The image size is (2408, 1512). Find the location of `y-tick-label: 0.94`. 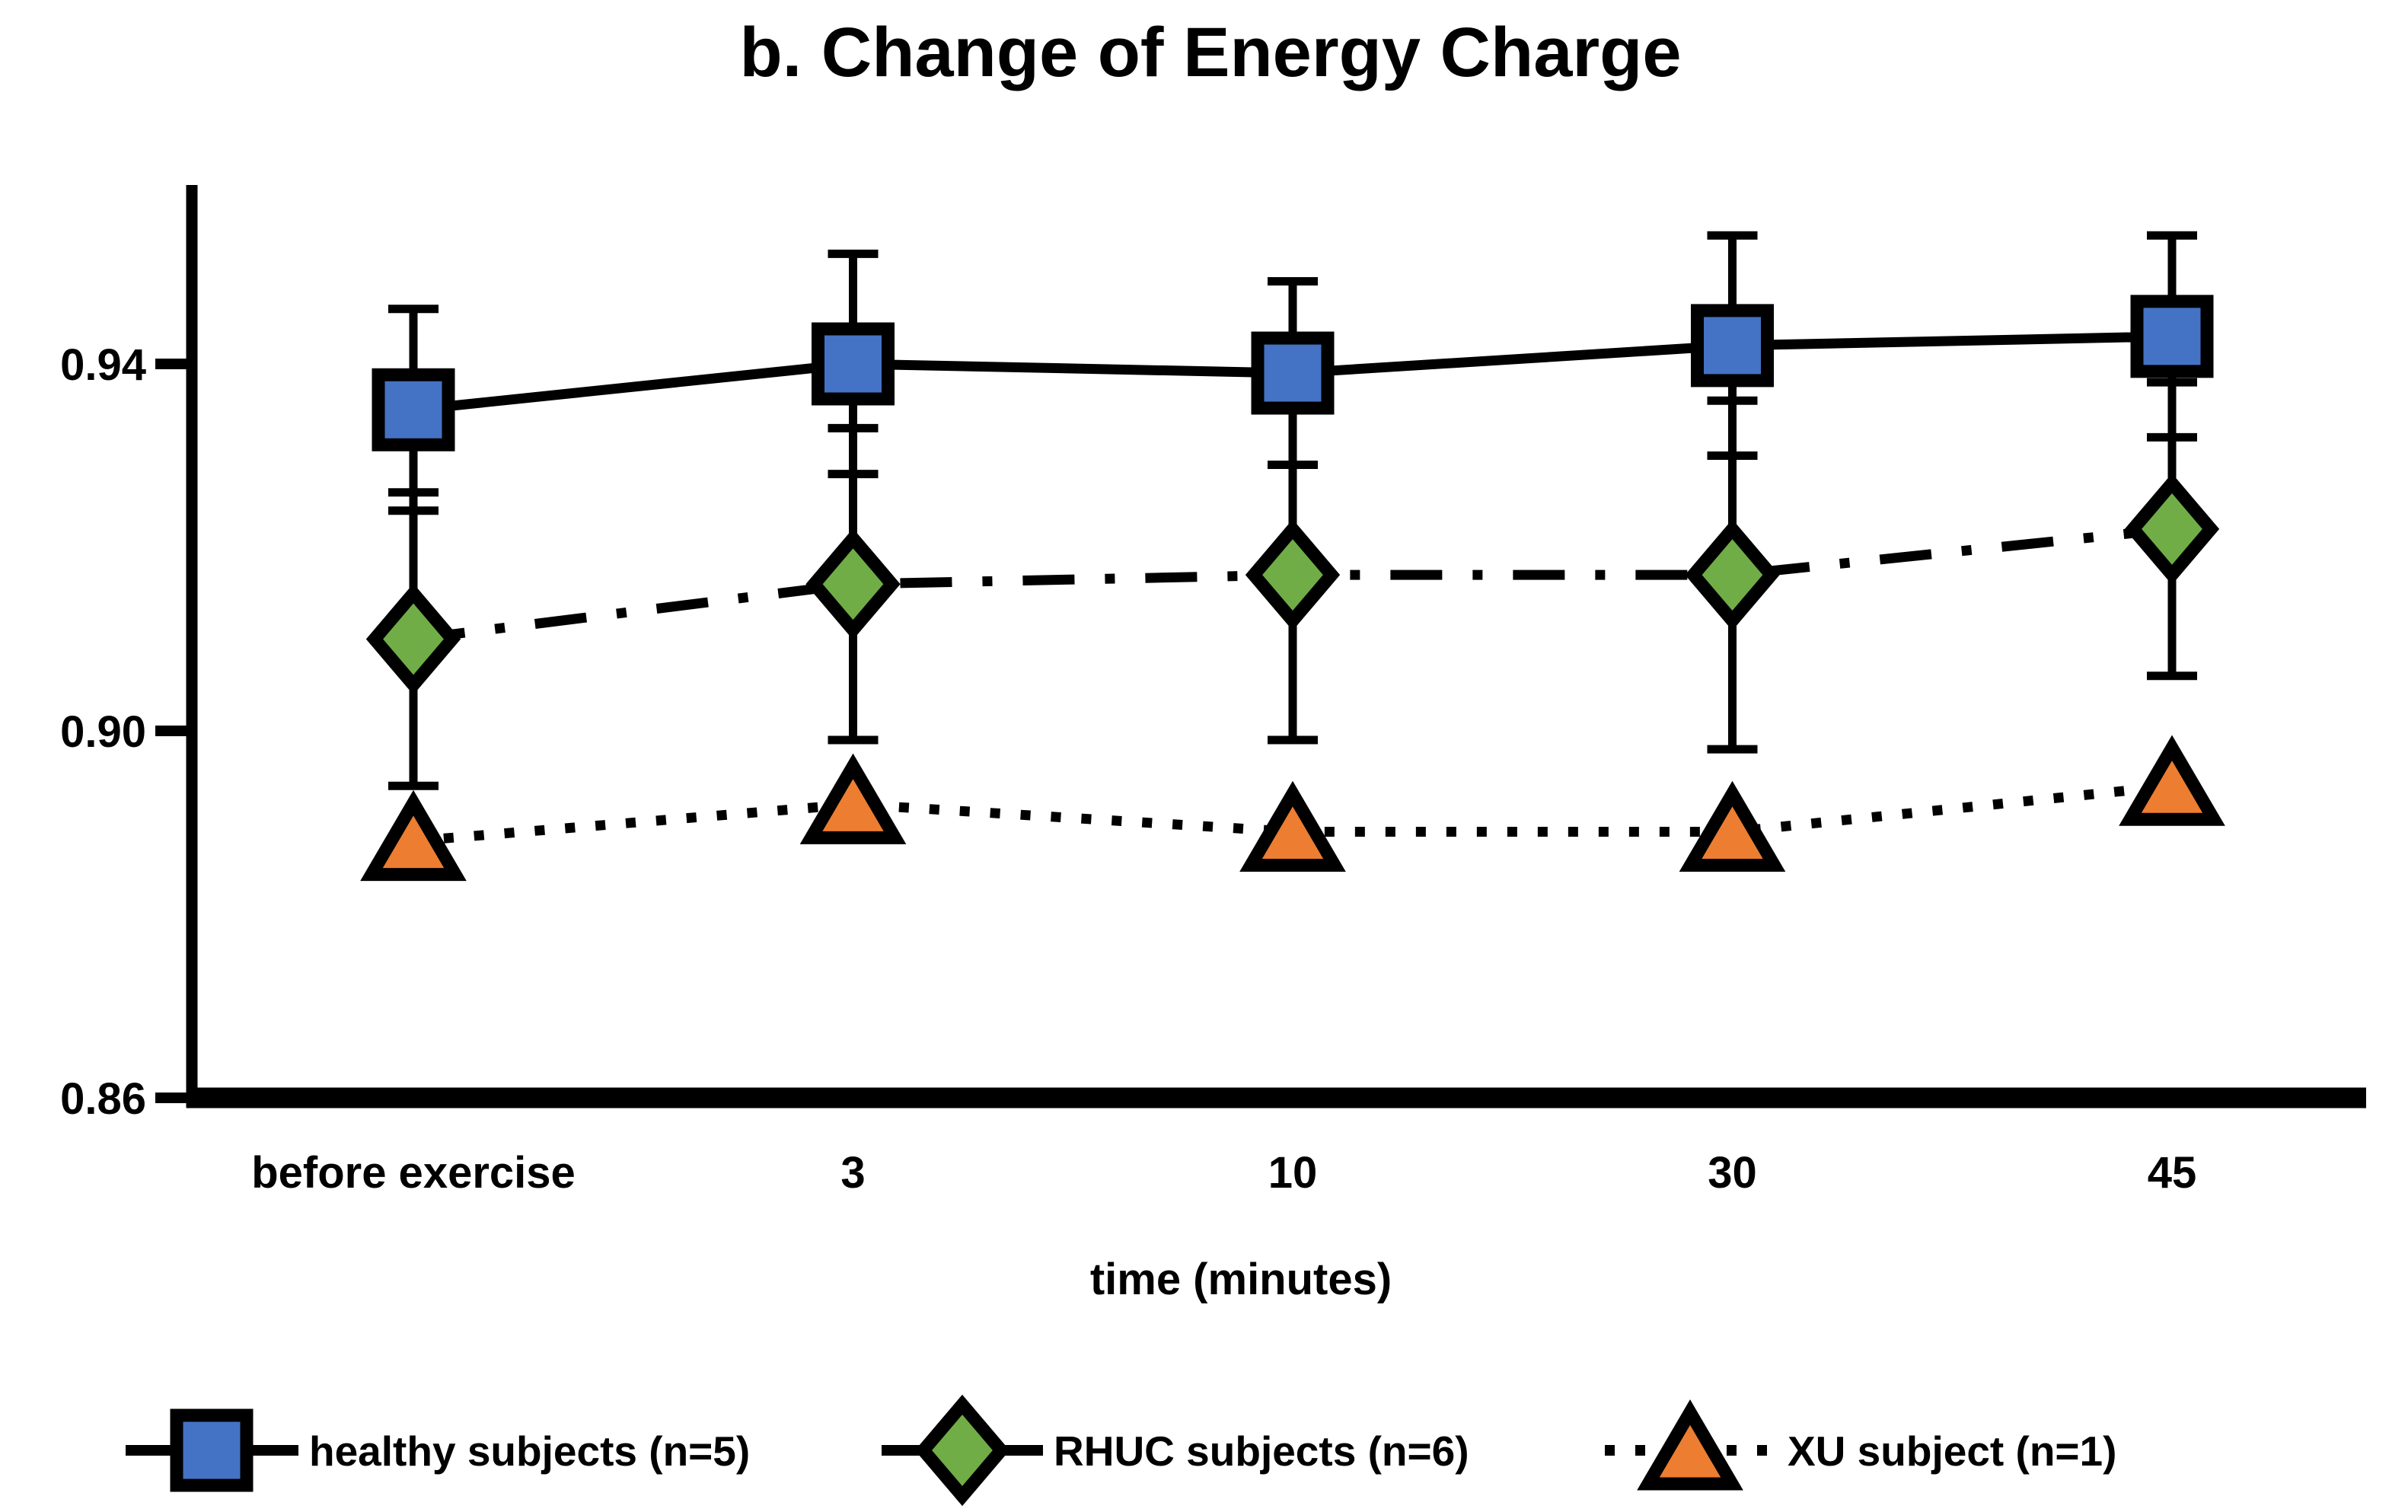

y-tick-label: 0.94 is located at coordinates (103, 365).